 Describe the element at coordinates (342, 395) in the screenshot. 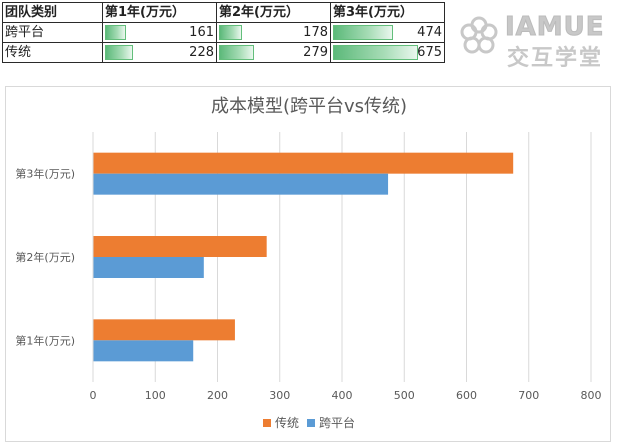

I see `x-tick-label: 400` at that location.